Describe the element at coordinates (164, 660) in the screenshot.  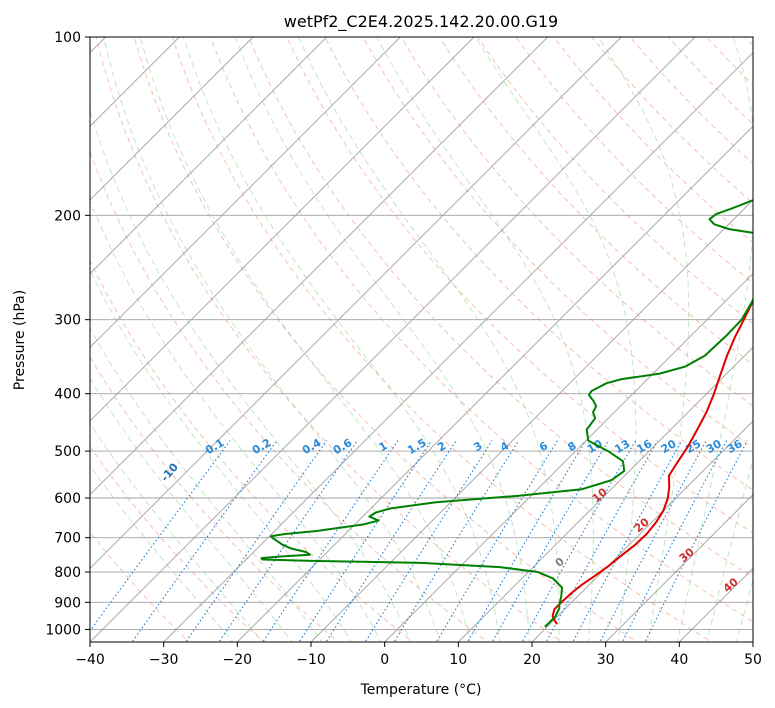
I see `x-tick-label: −30` at that location.